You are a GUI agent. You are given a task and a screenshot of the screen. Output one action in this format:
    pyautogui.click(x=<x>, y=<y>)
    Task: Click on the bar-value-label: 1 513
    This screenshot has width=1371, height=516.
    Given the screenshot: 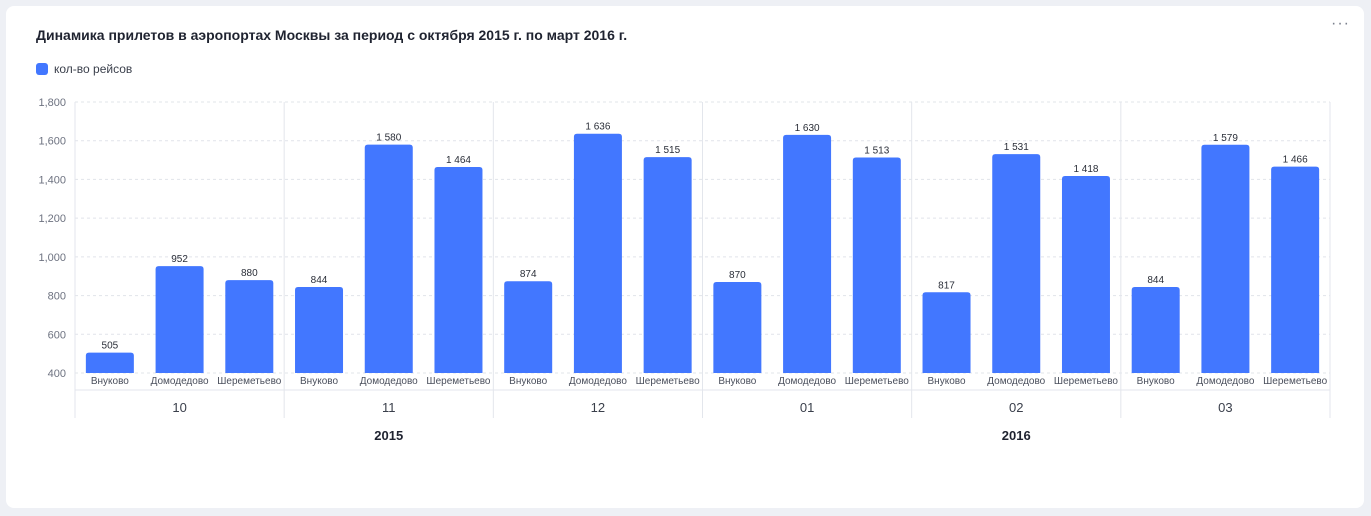 What is the action you would take?
    pyautogui.click(x=876, y=151)
    